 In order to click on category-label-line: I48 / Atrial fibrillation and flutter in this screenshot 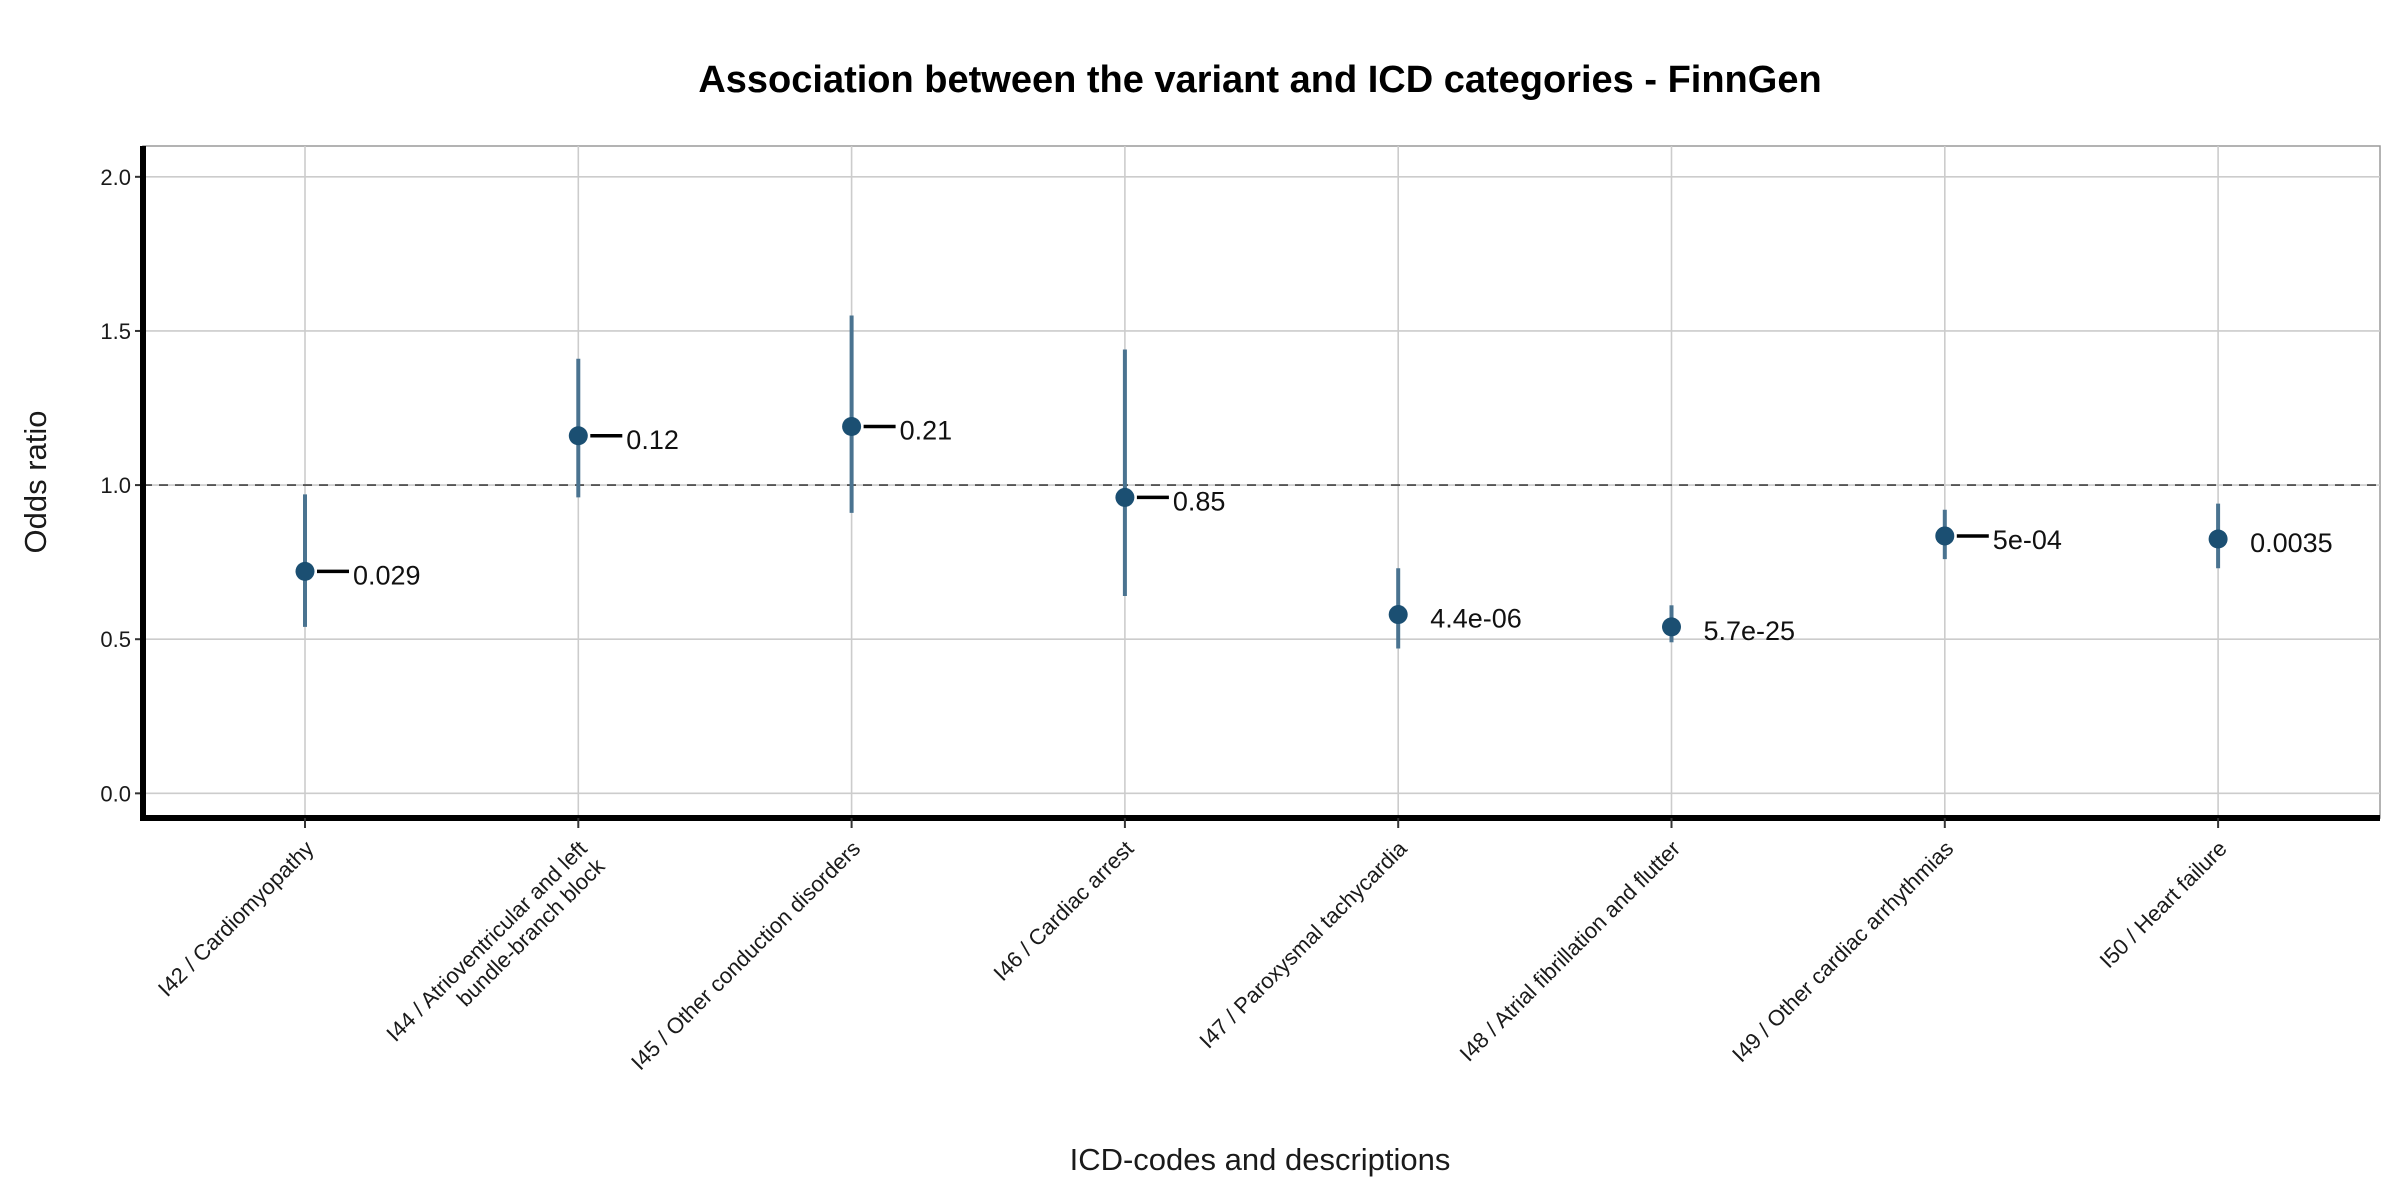, I will do `click(1570, 951)`.